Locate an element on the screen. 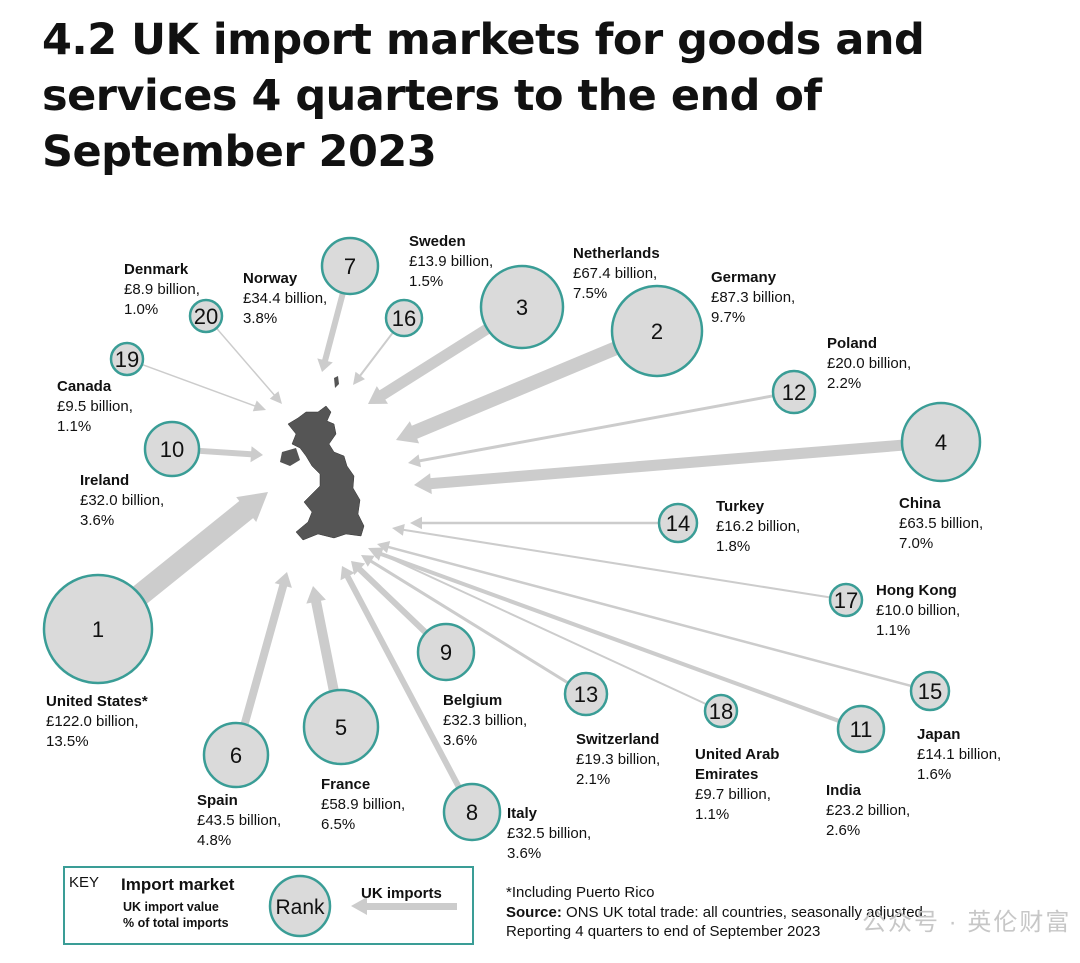  watermark: 公众号 · 英伦财富 is located at coordinates (967, 922).